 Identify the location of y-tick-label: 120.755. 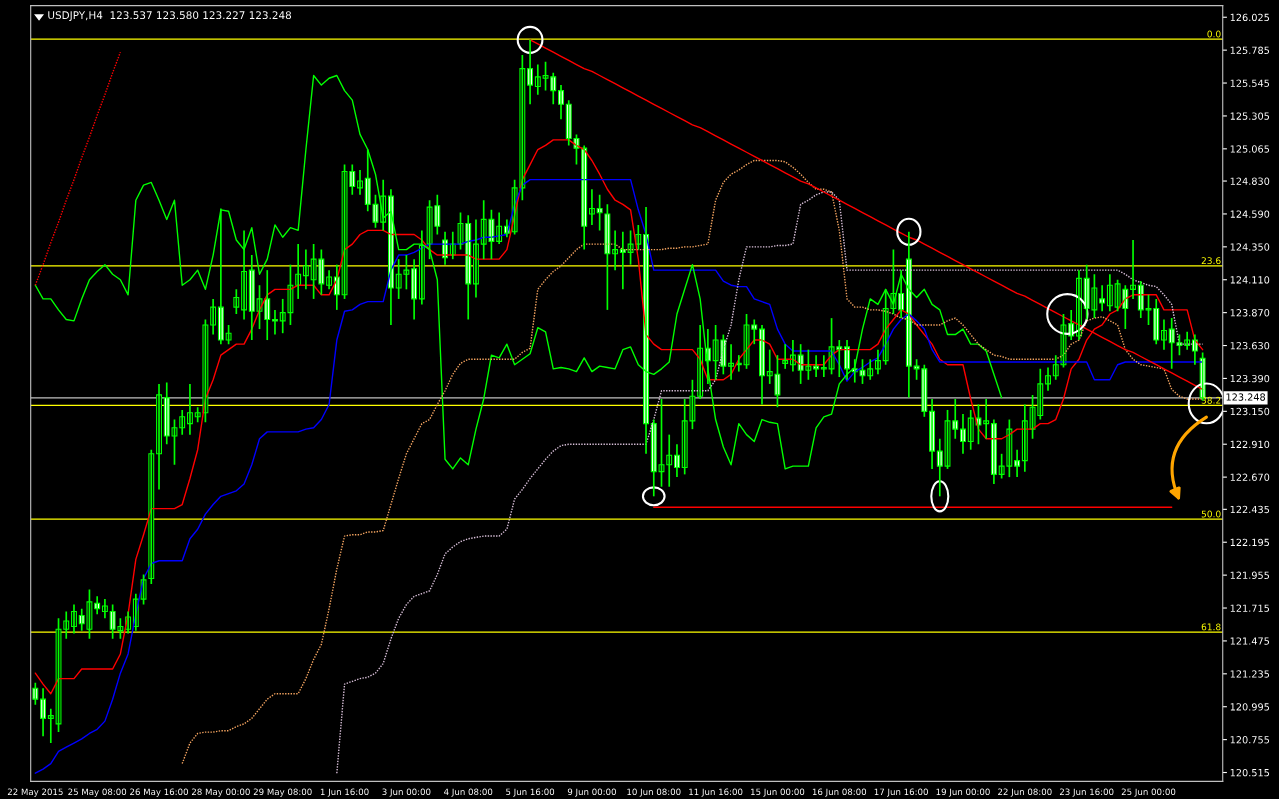
(1250, 740).